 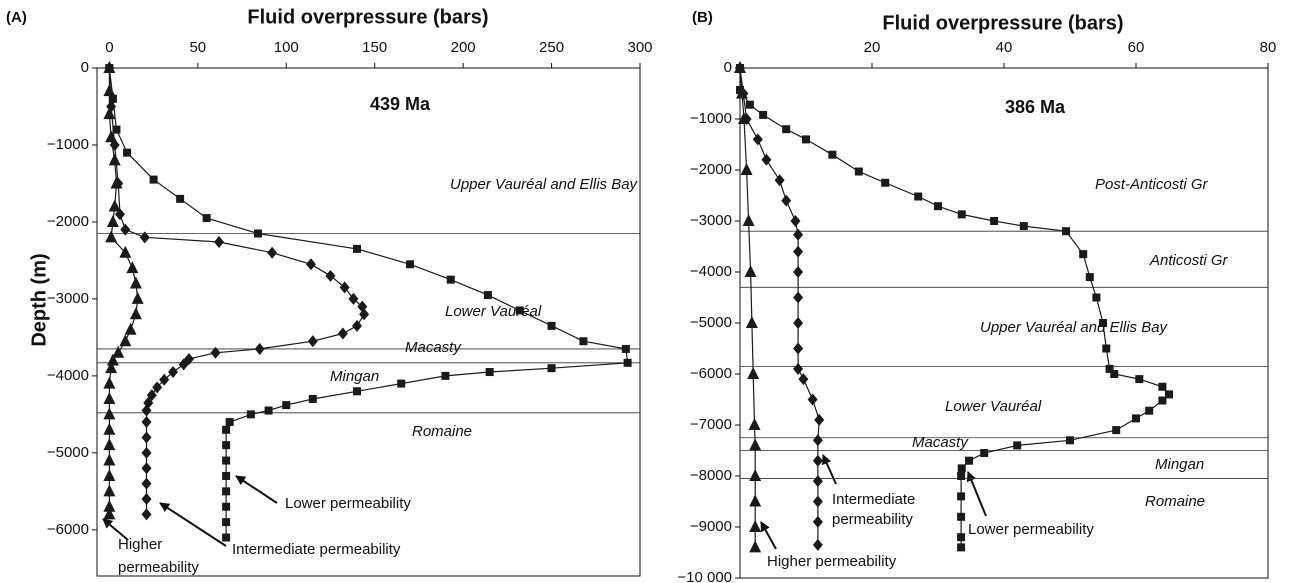 What do you see at coordinates (872, 47) in the screenshot?
I see `x-tick-label: 20` at bounding box center [872, 47].